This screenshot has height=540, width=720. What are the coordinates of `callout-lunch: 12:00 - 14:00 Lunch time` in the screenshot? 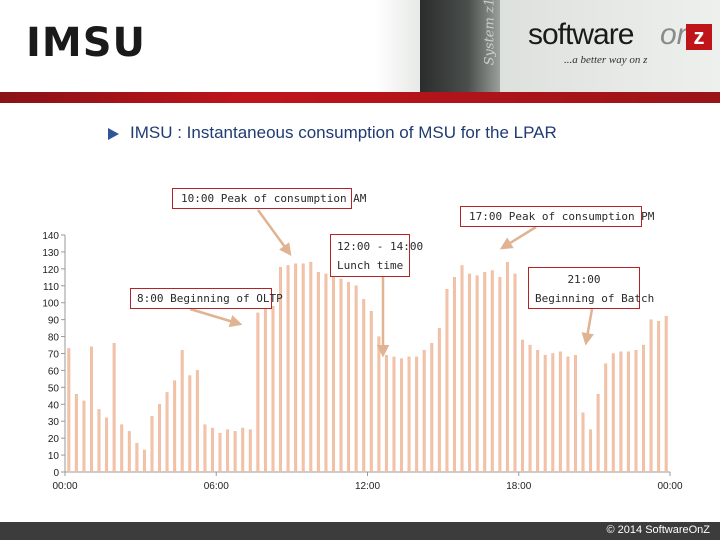 It's located at (377, 255).